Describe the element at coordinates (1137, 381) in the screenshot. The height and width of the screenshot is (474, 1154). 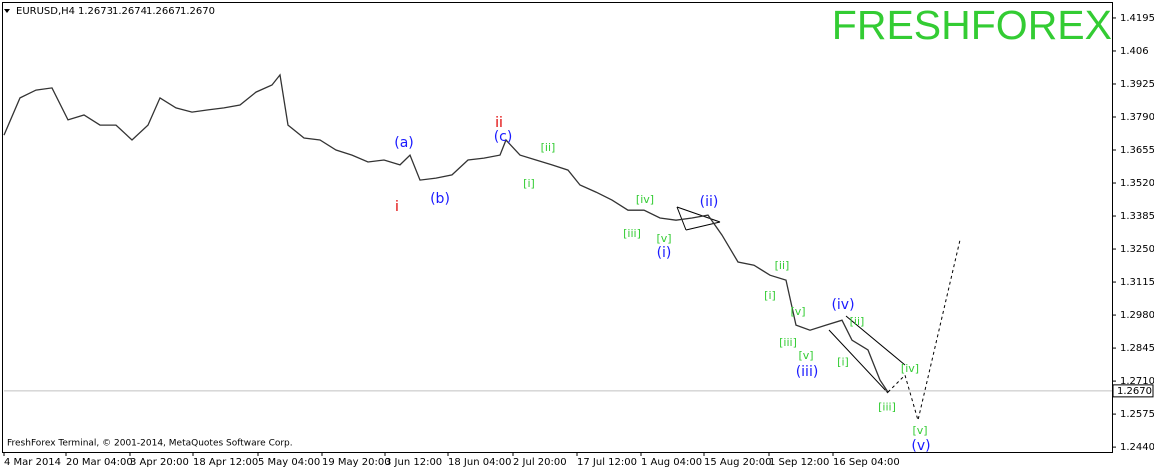
I see `y-tick-label: 1.2710` at that location.